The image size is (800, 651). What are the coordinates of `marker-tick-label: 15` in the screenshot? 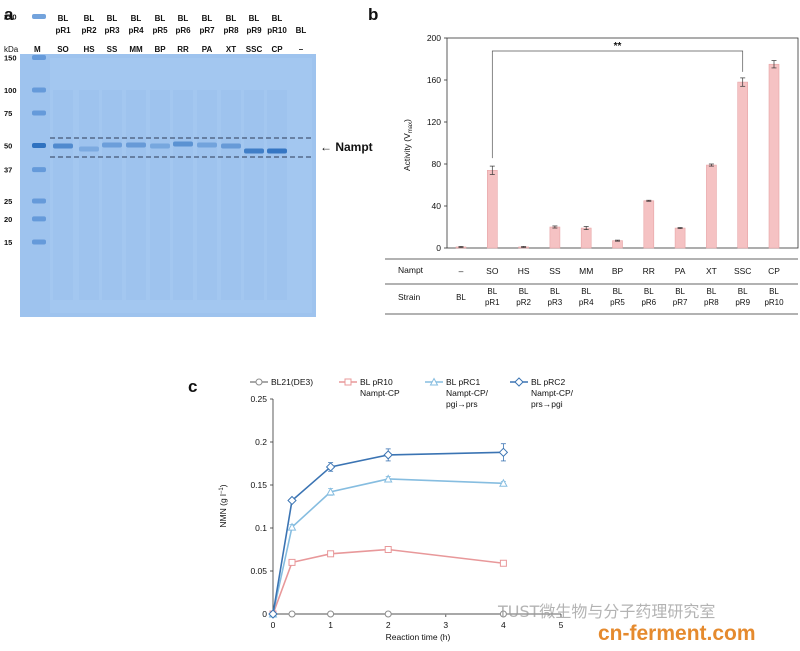 It's located at (8, 242).